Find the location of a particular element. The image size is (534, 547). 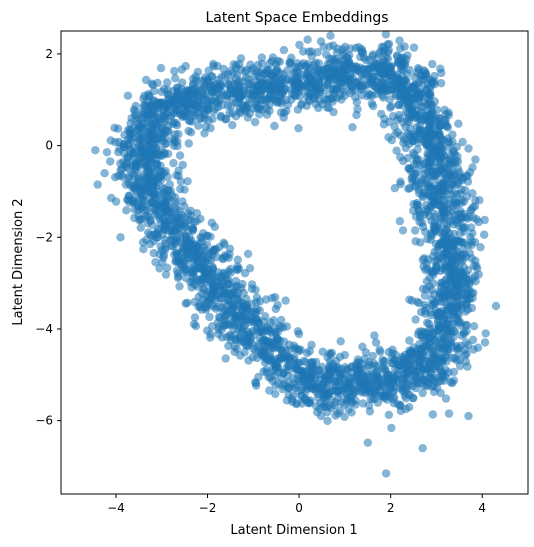

x-tick-label: −2 is located at coordinates (208, 508).